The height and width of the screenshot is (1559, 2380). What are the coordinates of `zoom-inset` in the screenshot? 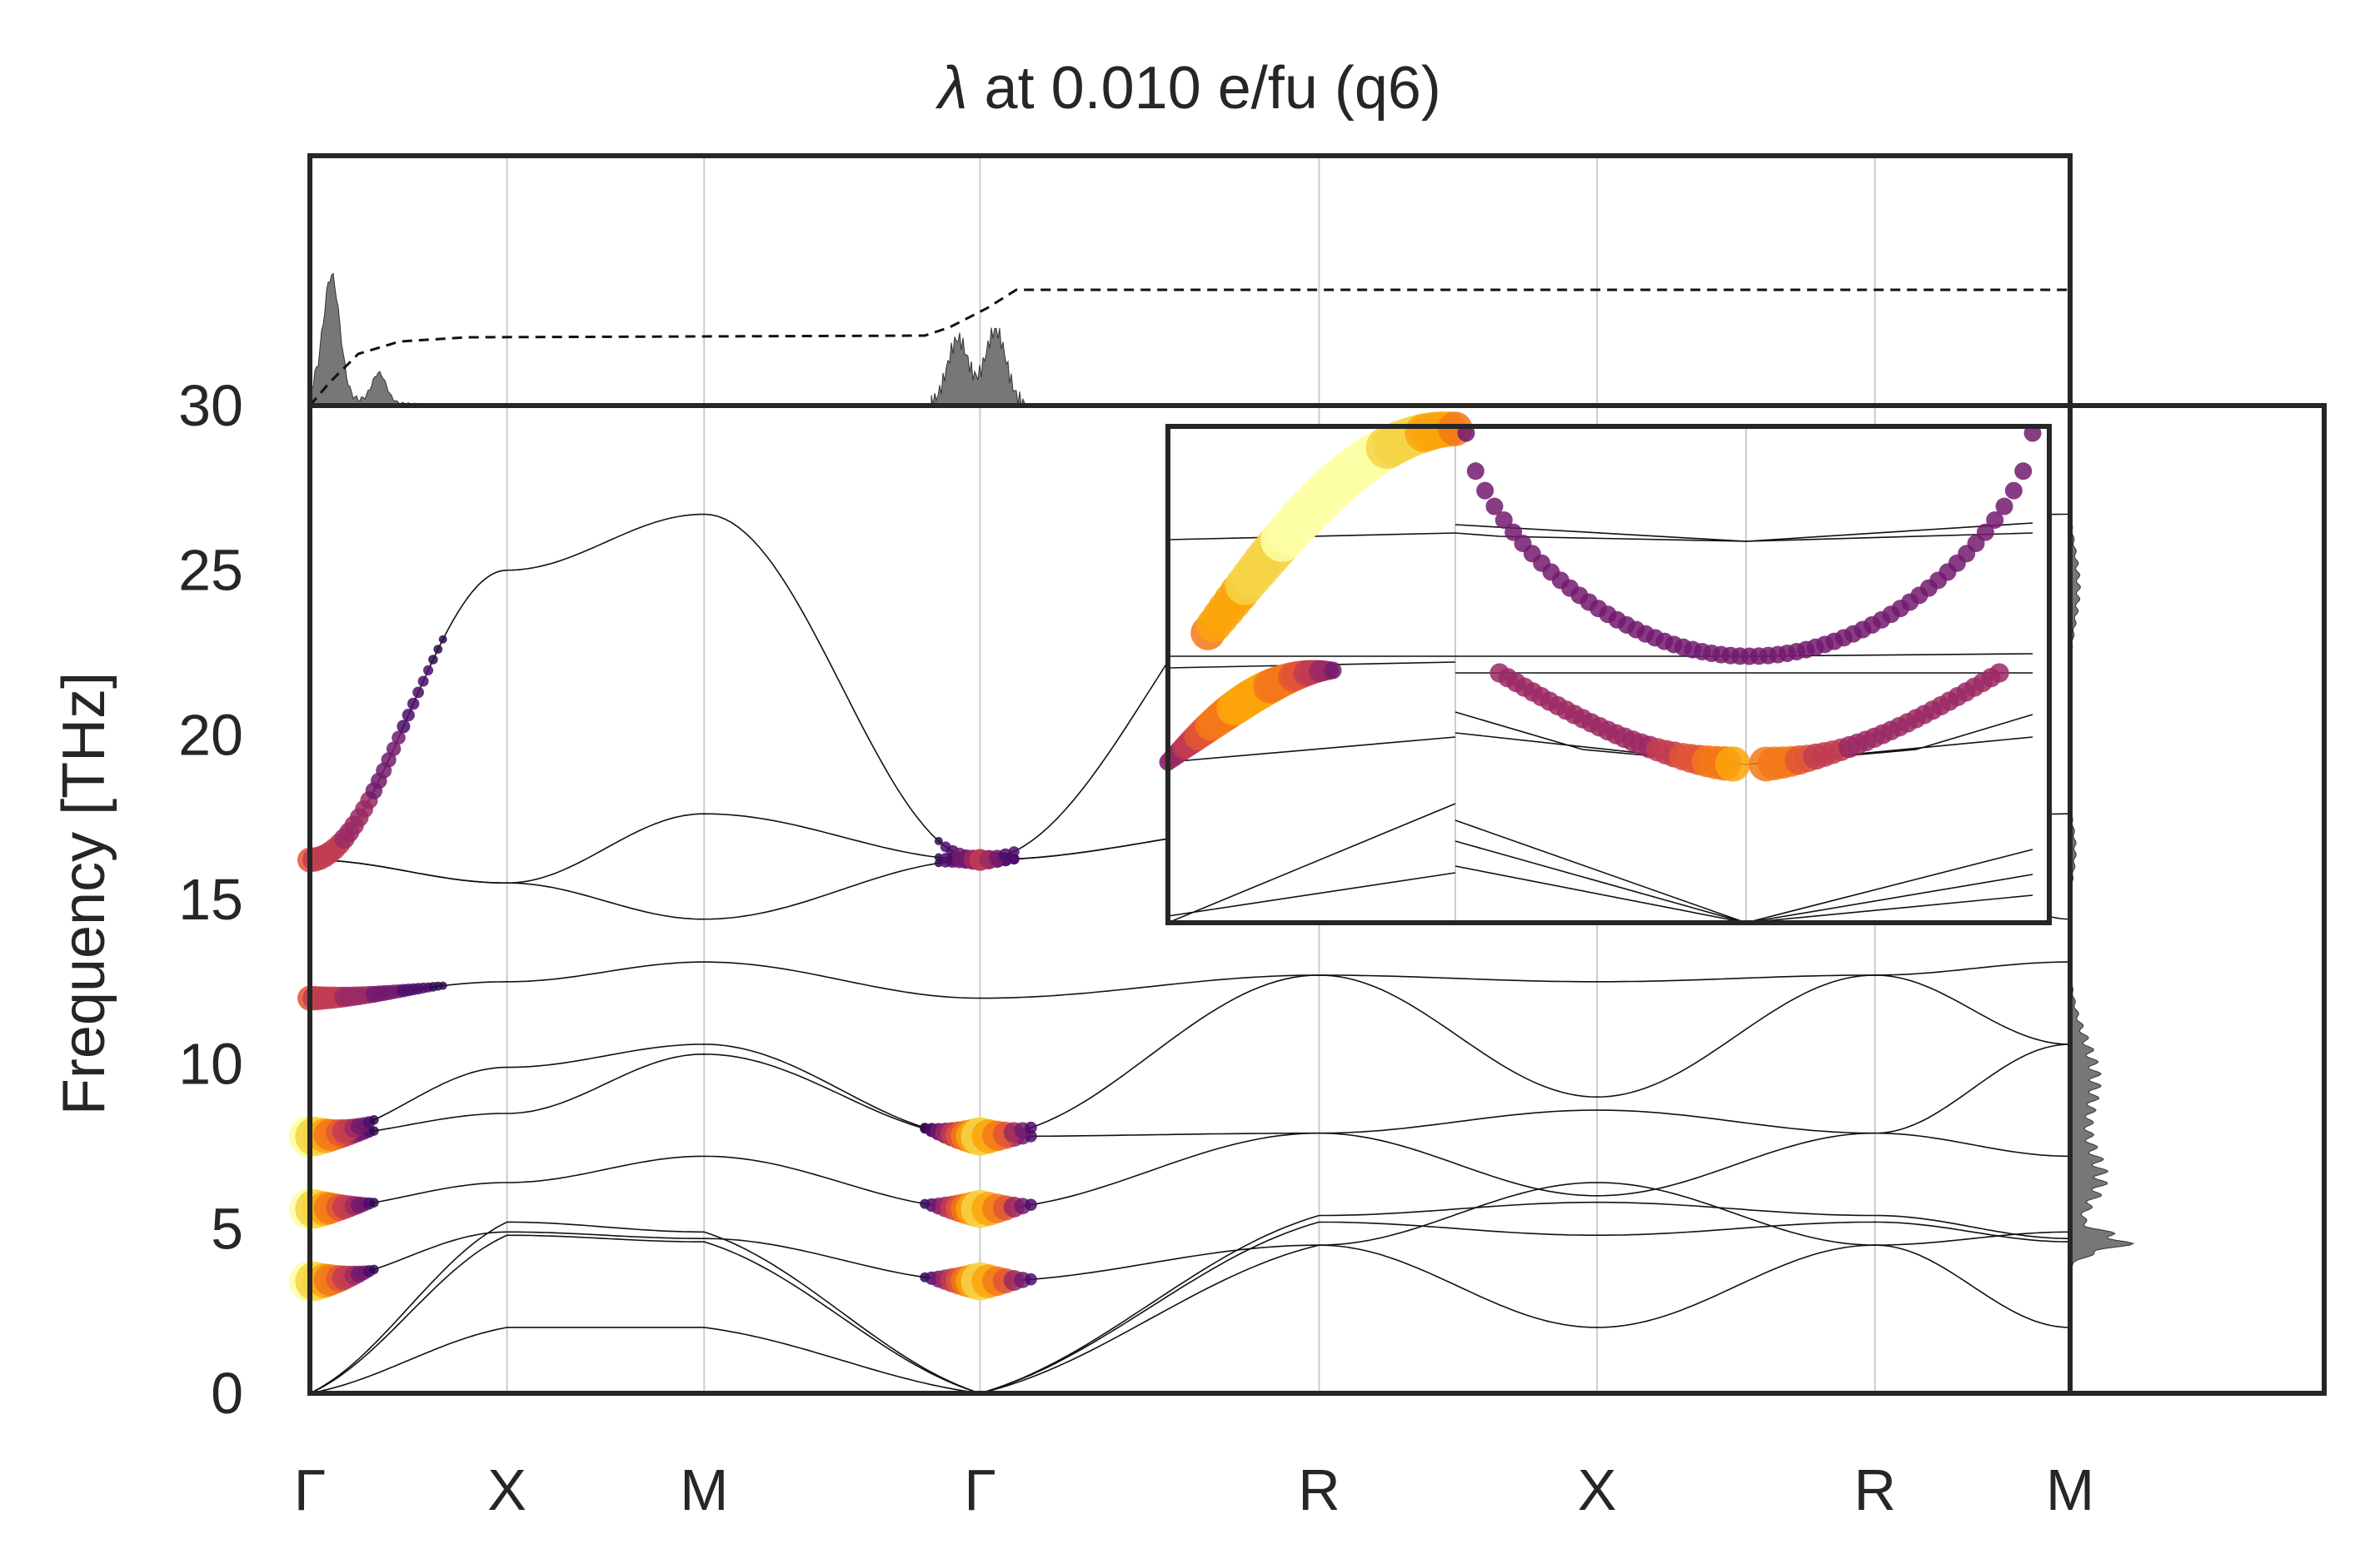 It's located at (1604, 667).